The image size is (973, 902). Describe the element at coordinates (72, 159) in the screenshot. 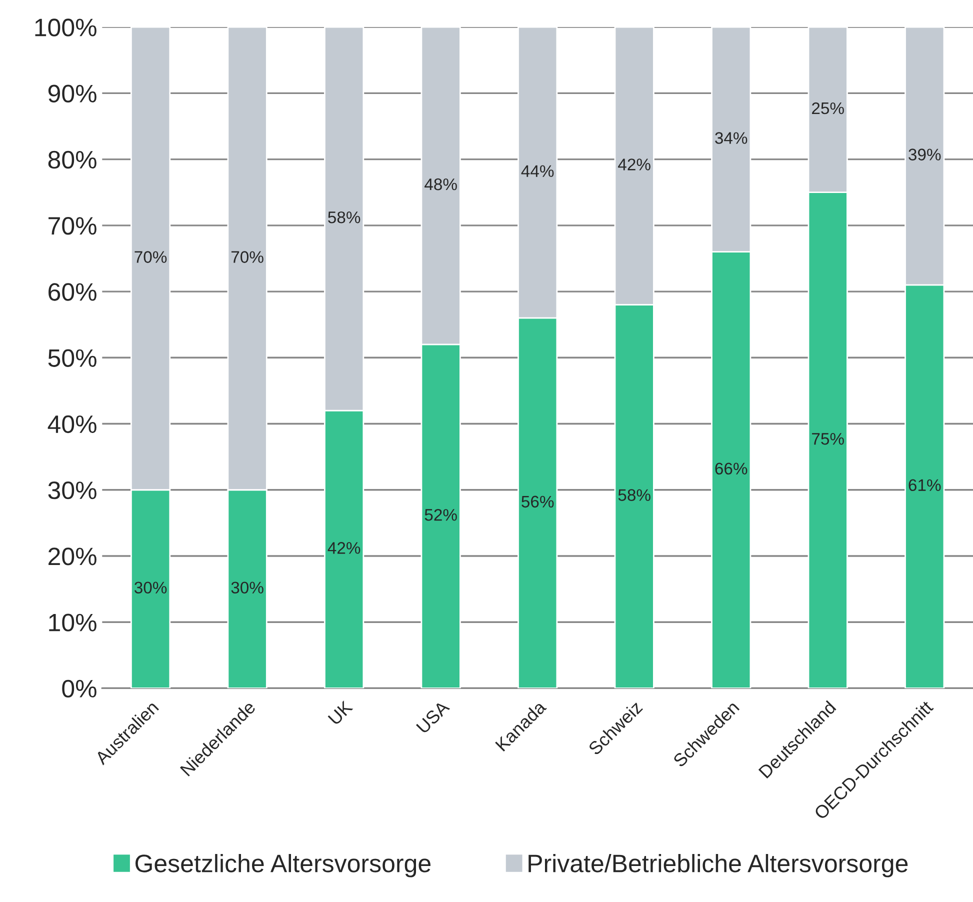

I see `y-tick-label: 80%` at that location.